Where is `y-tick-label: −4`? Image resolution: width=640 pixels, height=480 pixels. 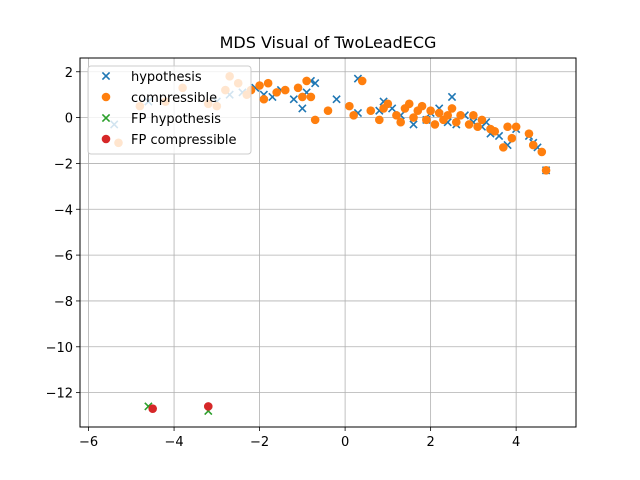 y-tick-label: −4 is located at coordinates (63, 210).